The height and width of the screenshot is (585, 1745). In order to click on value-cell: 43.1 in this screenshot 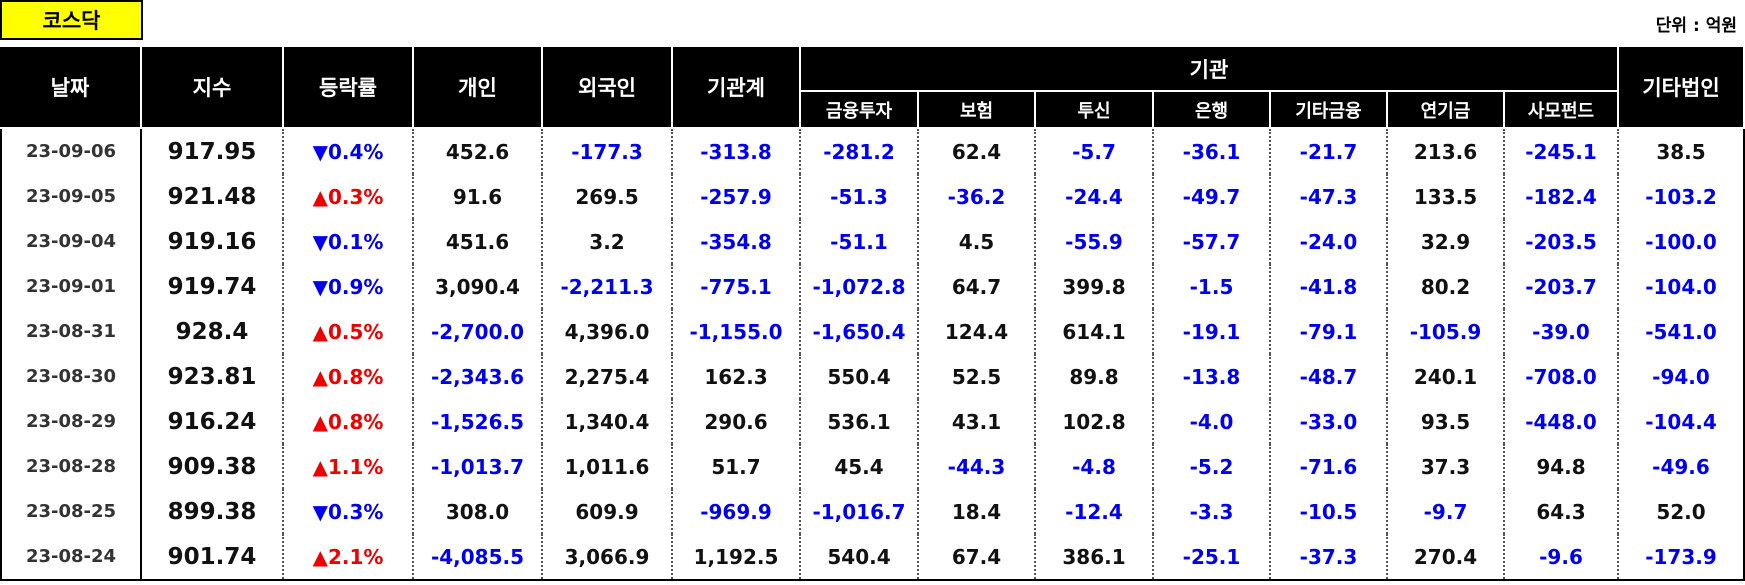, I will do `click(977, 421)`.